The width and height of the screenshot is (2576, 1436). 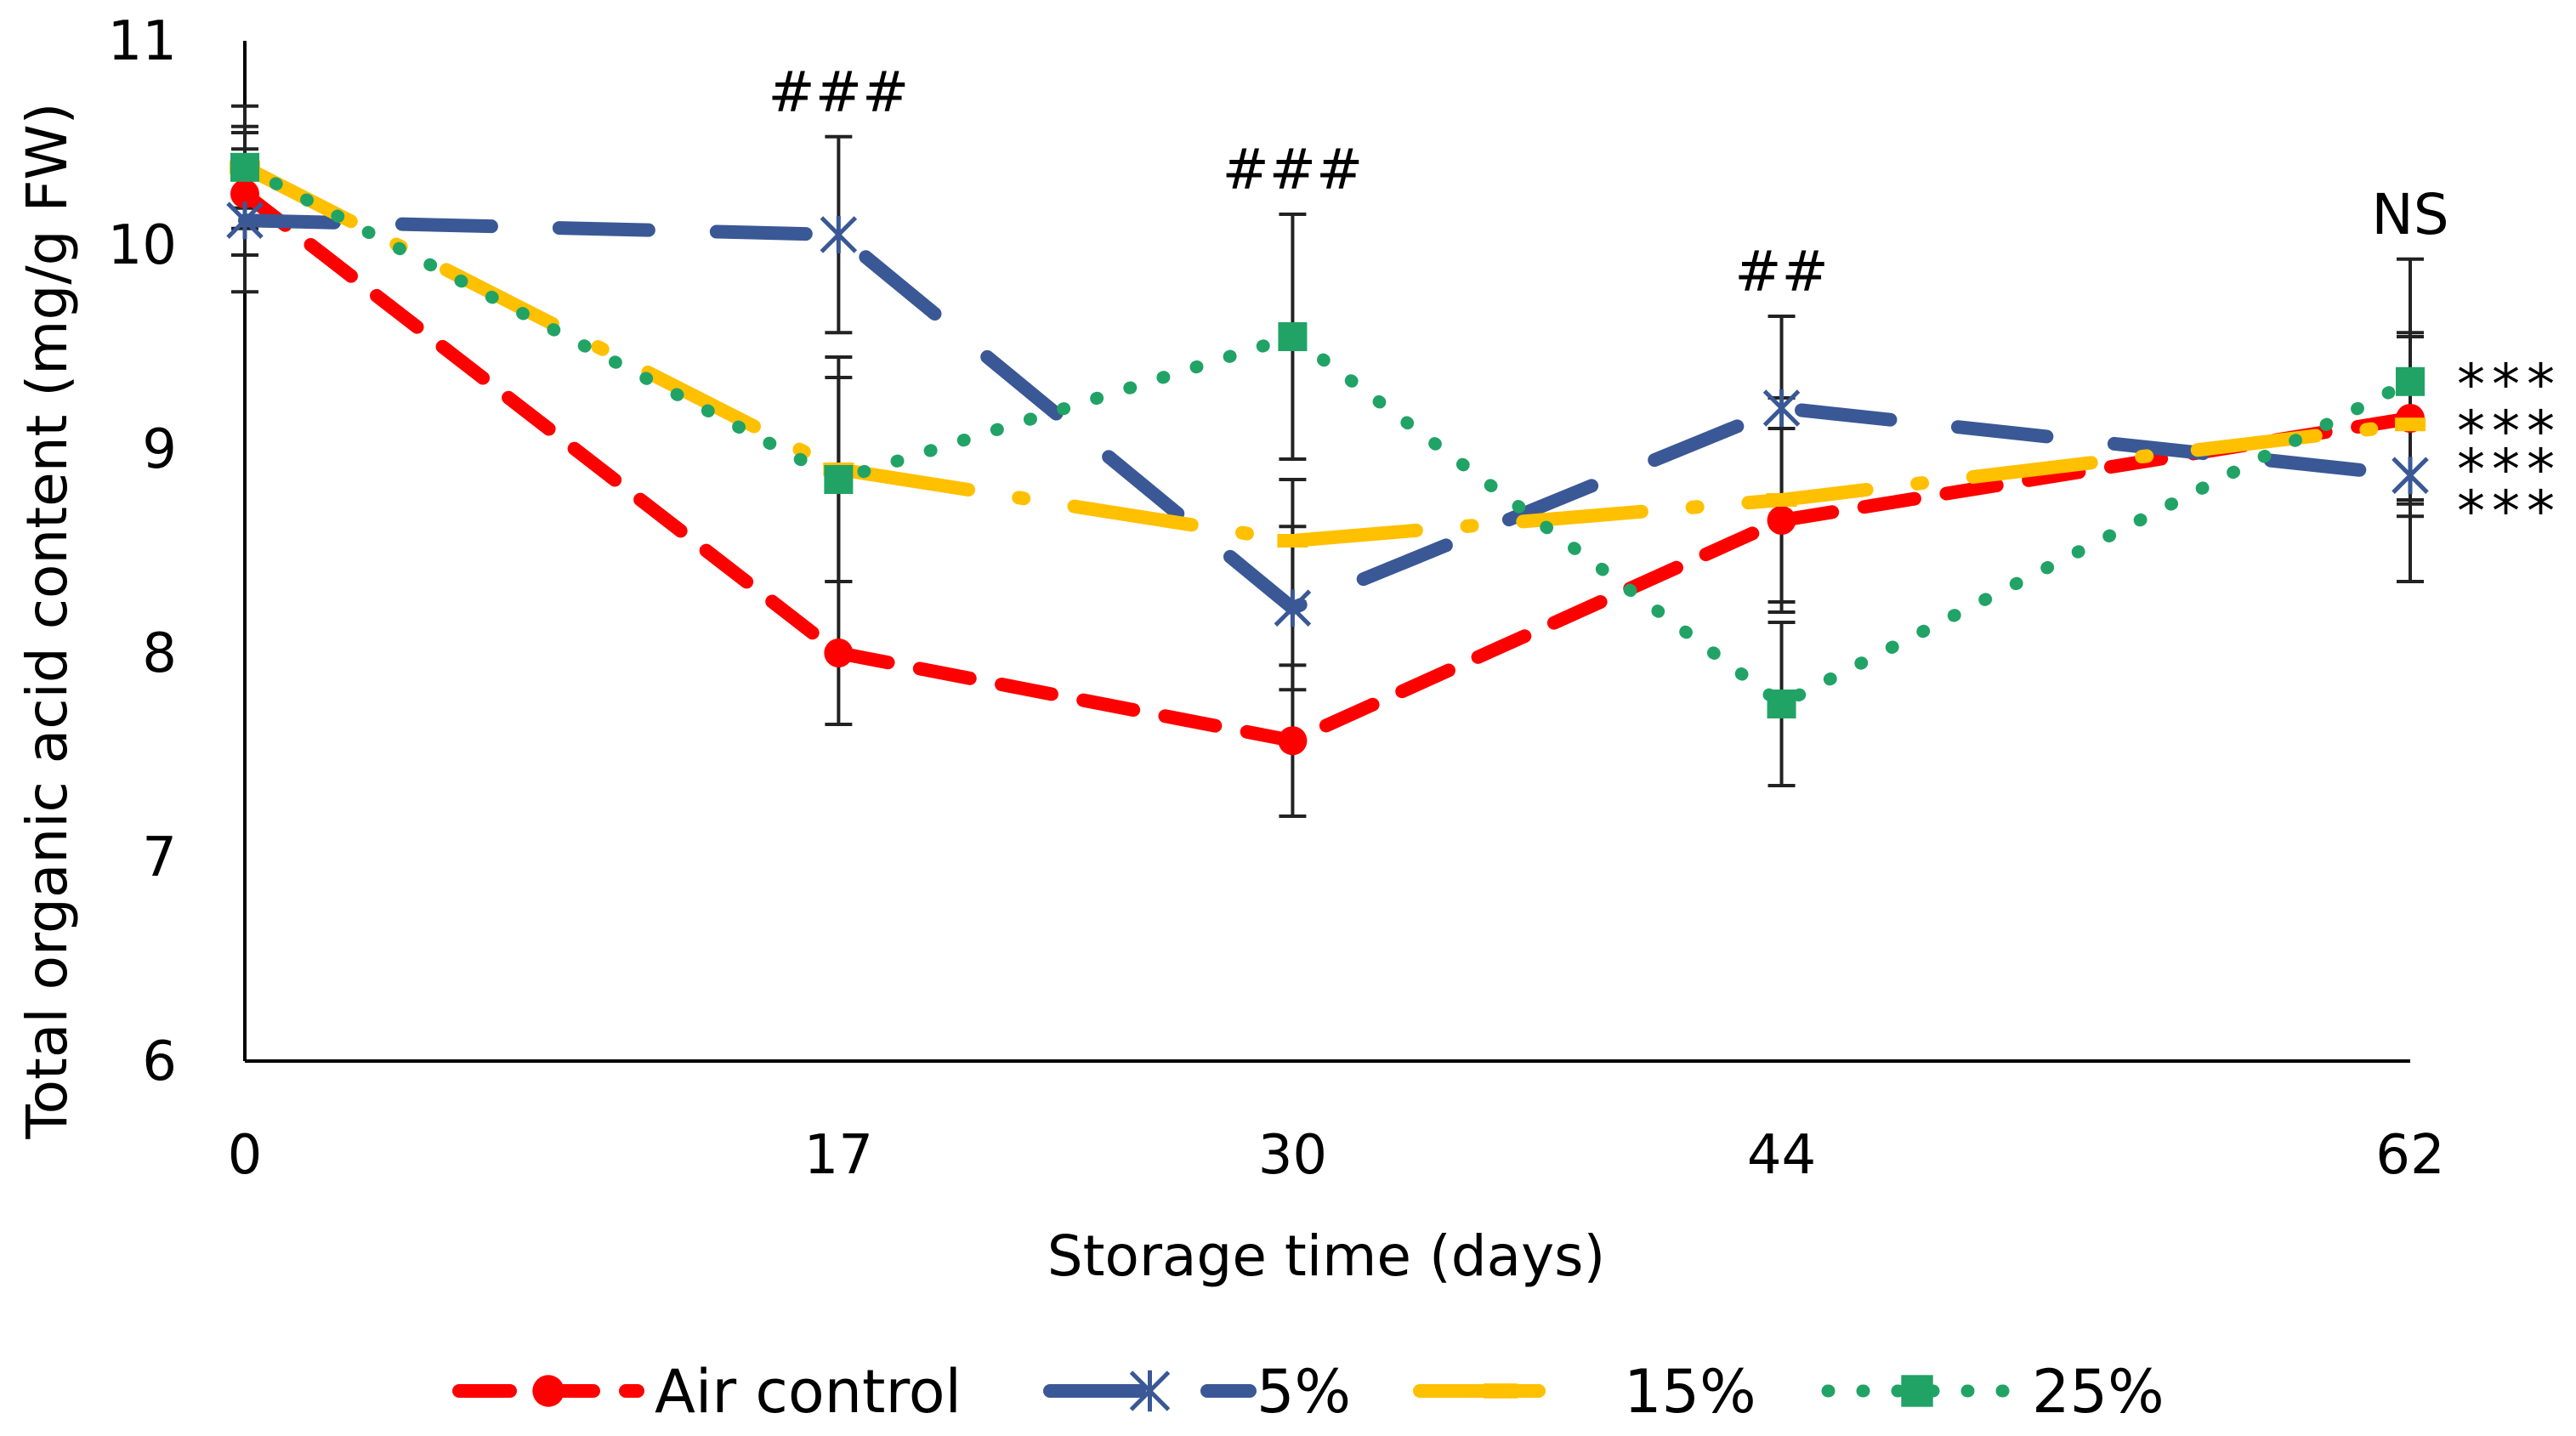 What do you see at coordinates (142, 41) in the screenshot?
I see `y-tick-label: 11` at bounding box center [142, 41].